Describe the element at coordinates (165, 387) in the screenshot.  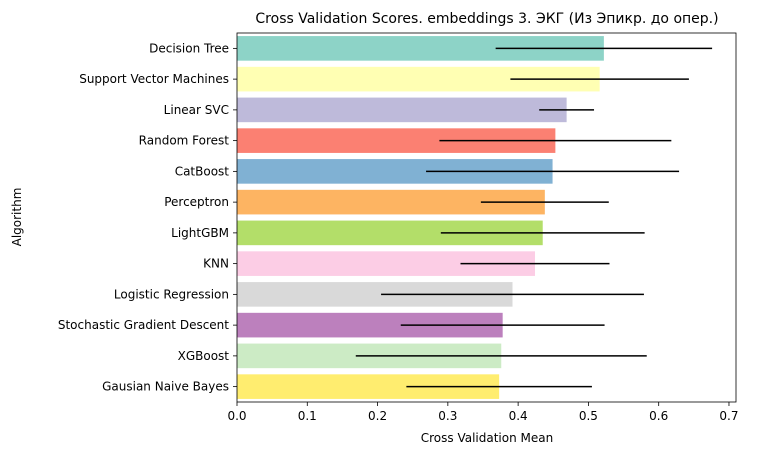
I see `y-tick-label: Gausian Naive Bayes` at that location.